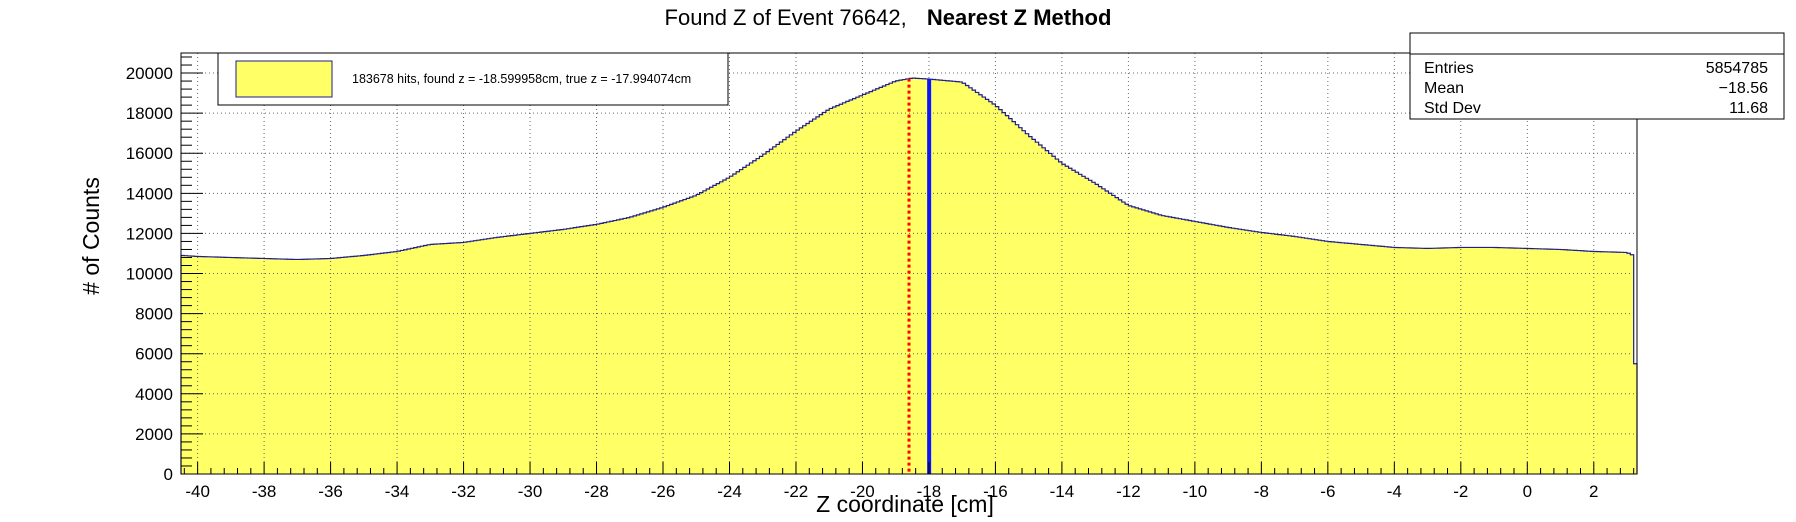 The width and height of the screenshot is (1796, 522). Describe the element at coordinates (264, 491) in the screenshot. I see `x-tick-label: -38` at that location.